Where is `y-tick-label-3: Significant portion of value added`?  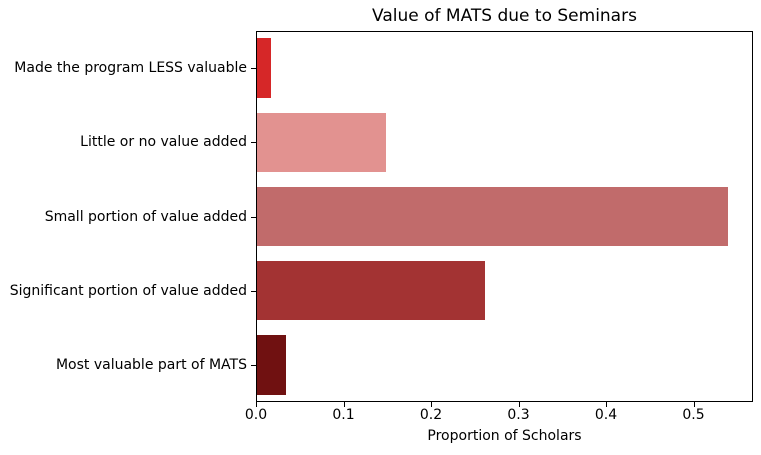 y-tick-label-3: Significant portion of value added is located at coordinates (128, 290).